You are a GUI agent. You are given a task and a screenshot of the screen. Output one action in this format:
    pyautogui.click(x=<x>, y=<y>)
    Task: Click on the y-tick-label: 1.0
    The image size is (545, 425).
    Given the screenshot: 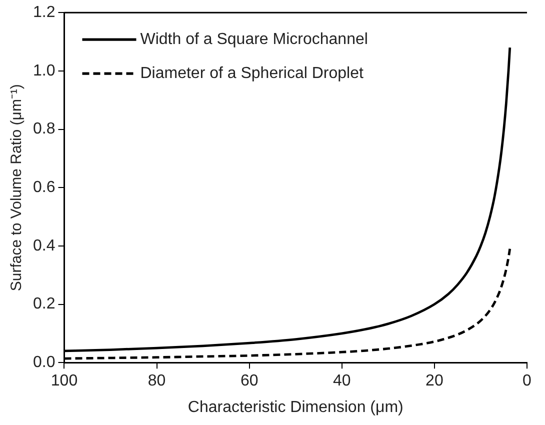 What is the action you would take?
    pyautogui.click(x=44, y=71)
    